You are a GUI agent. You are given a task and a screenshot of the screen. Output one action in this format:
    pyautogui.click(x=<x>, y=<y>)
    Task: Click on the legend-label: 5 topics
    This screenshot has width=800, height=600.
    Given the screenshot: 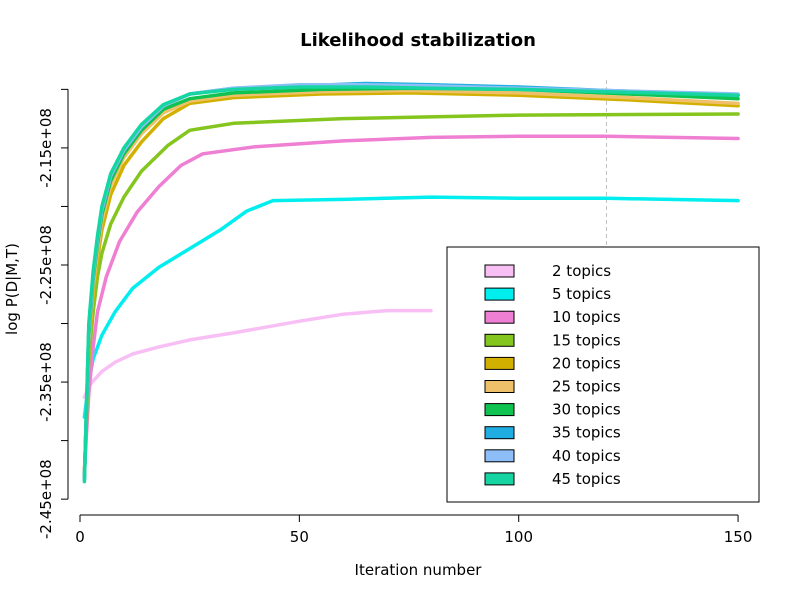 What is the action you would take?
    pyautogui.click(x=581, y=294)
    